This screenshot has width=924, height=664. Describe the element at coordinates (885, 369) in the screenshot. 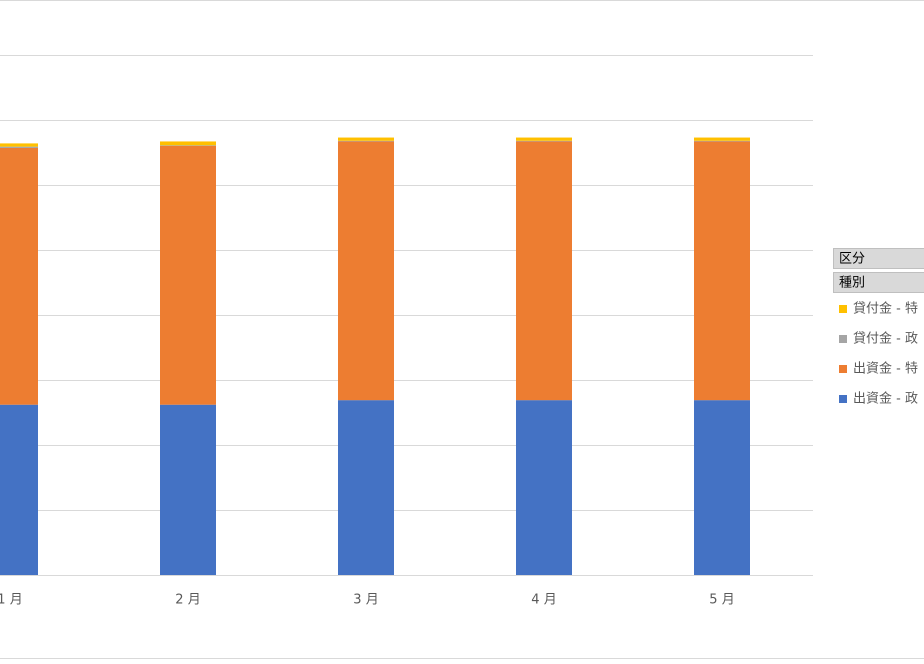

I see `legend-label: 出資金 - 特` at that location.